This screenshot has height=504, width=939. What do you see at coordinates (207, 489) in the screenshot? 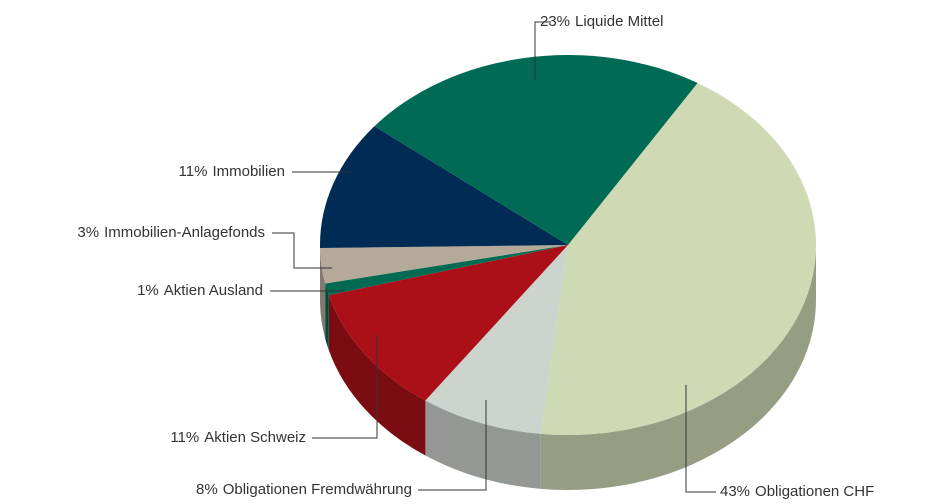
I see `value-label: 8%` at bounding box center [207, 489].